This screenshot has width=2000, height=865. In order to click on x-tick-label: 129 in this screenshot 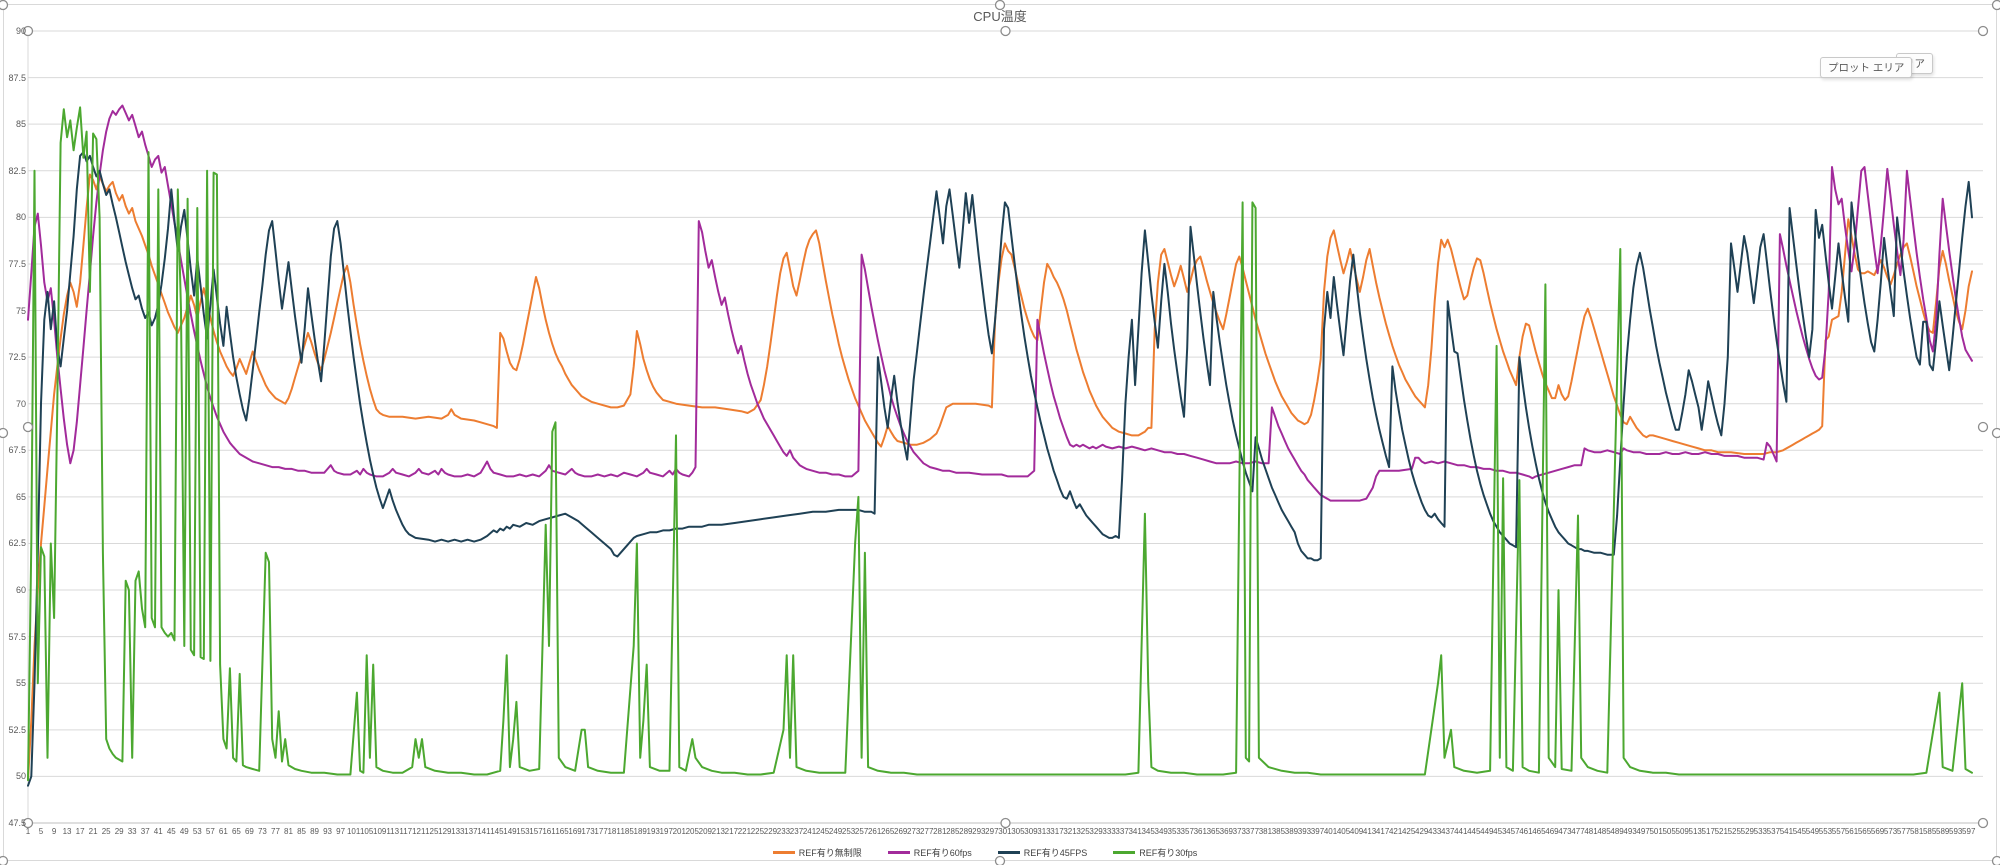, I will do `click(445, 831)`.